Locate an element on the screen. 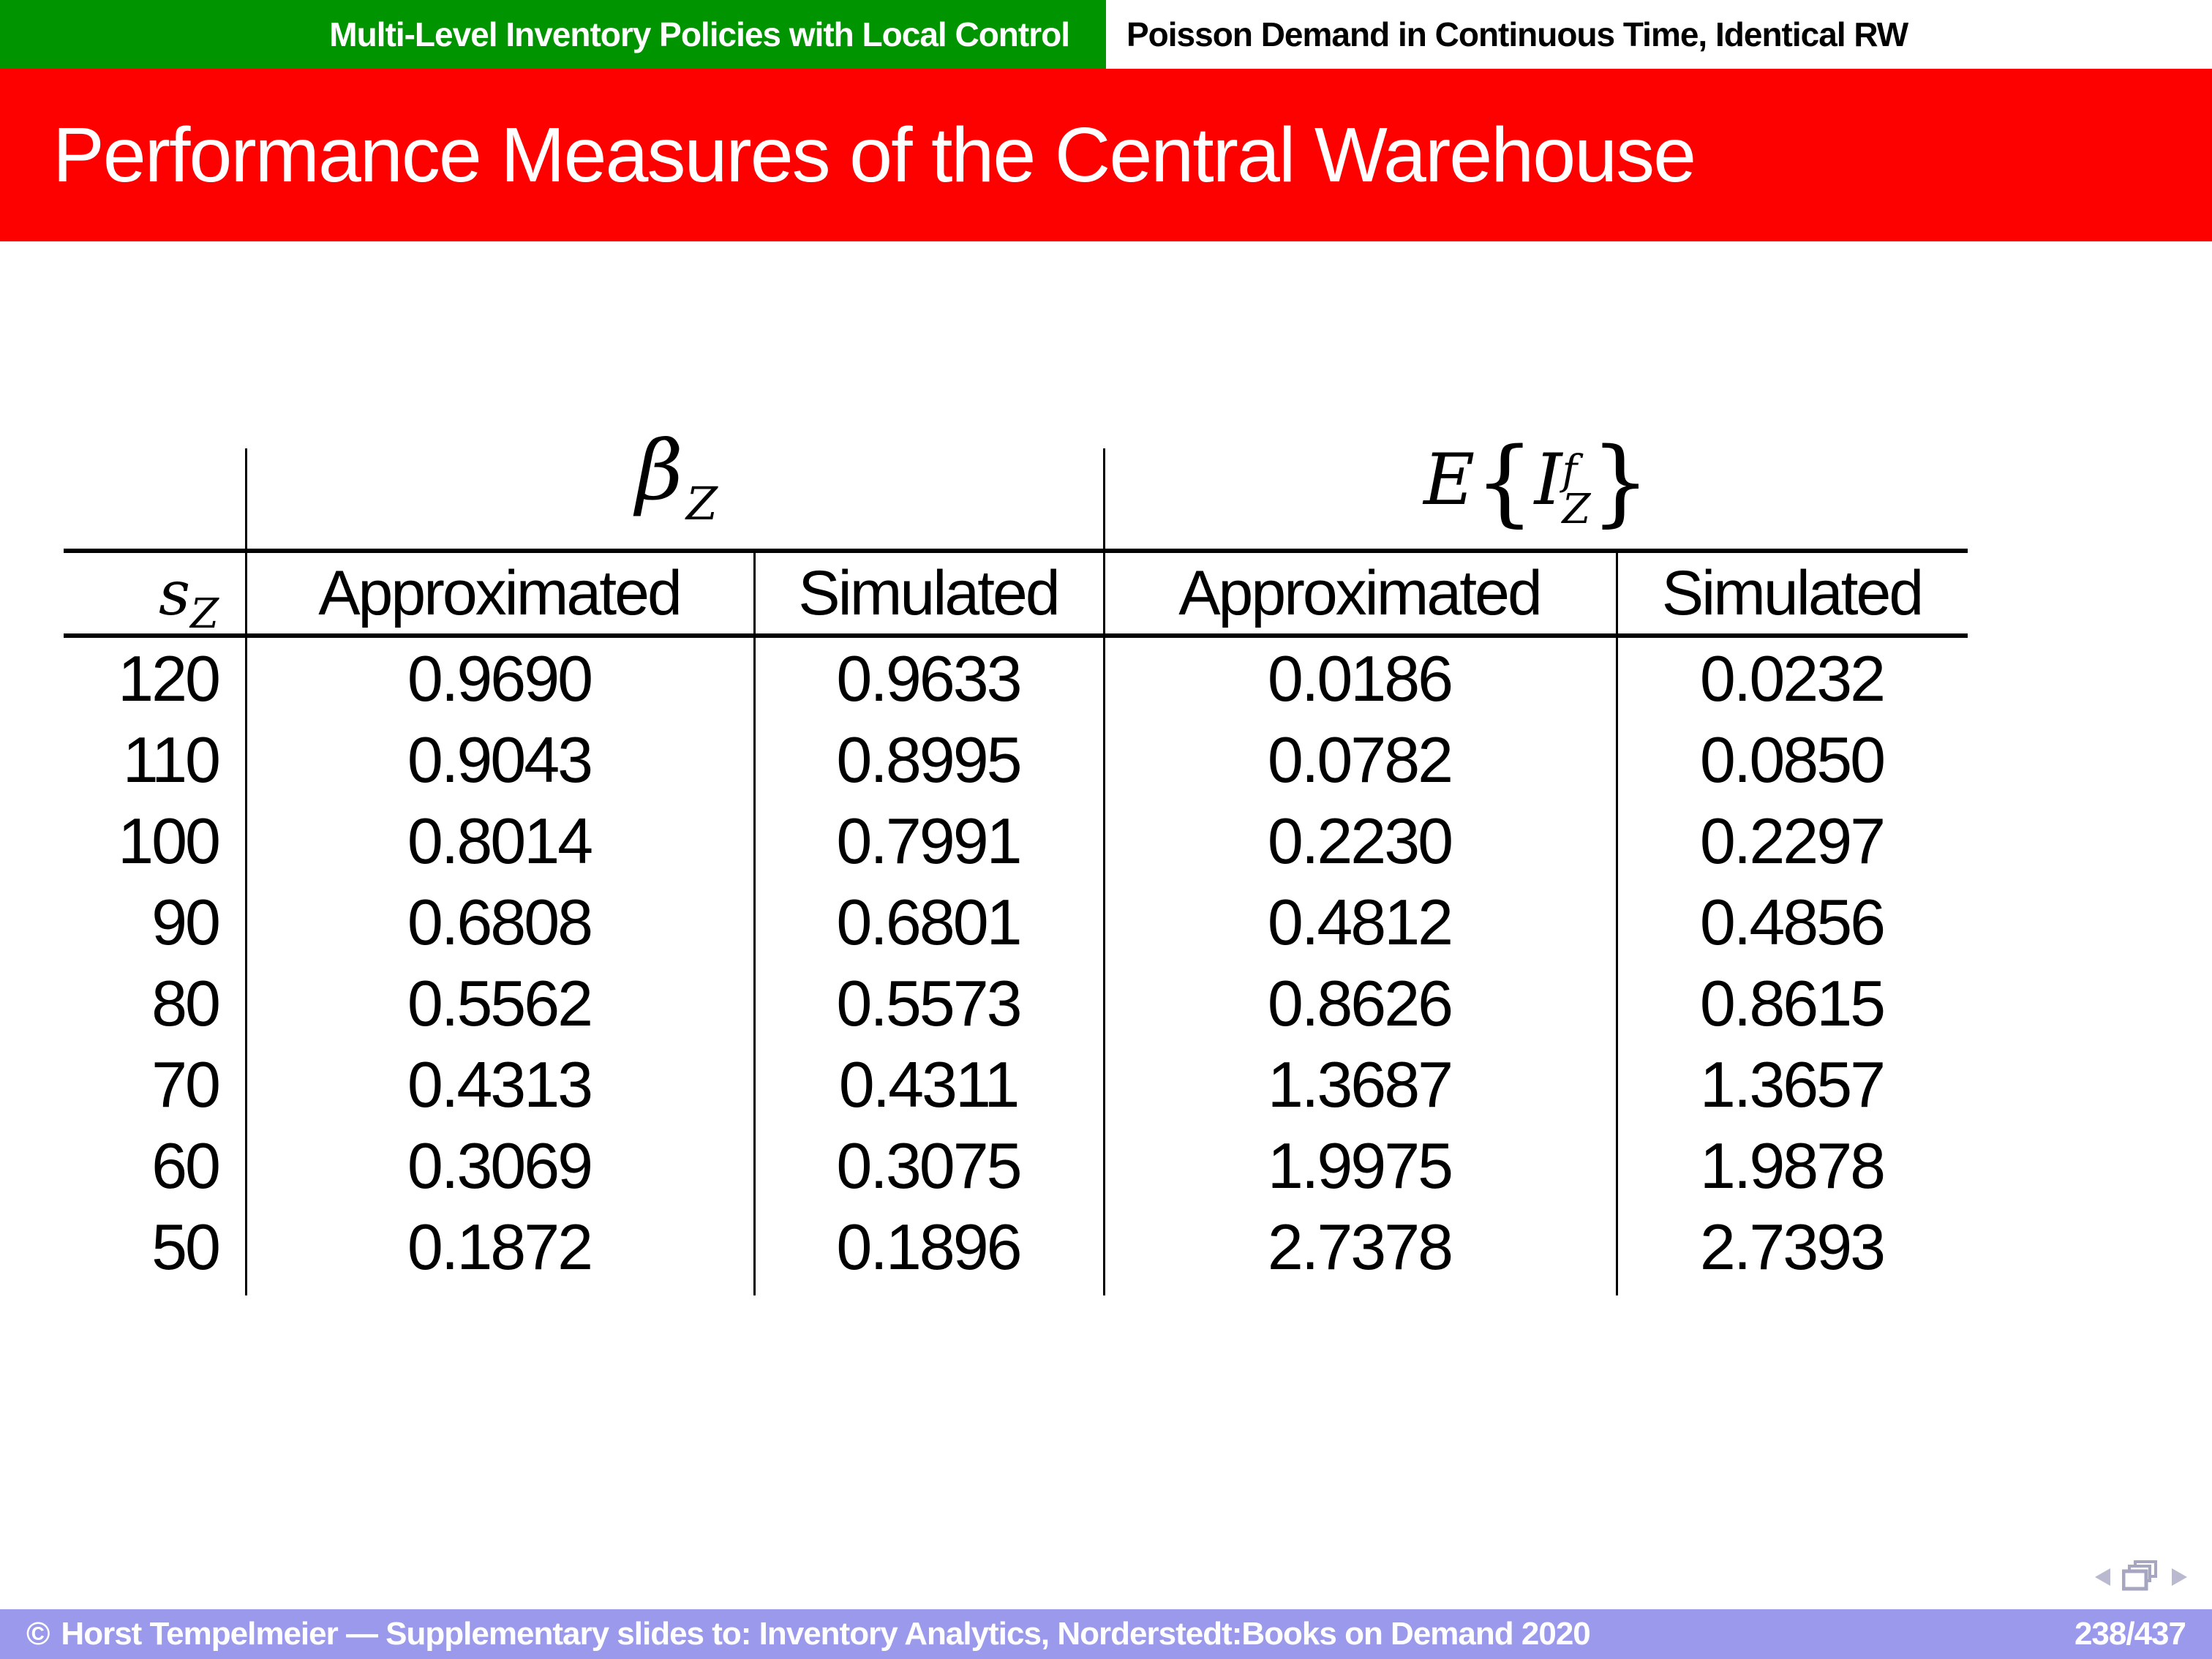 The width and height of the screenshot is (2212, 1659). group-header-expected-inventory: E{I f Z} is located at coordinates (1536, 484).